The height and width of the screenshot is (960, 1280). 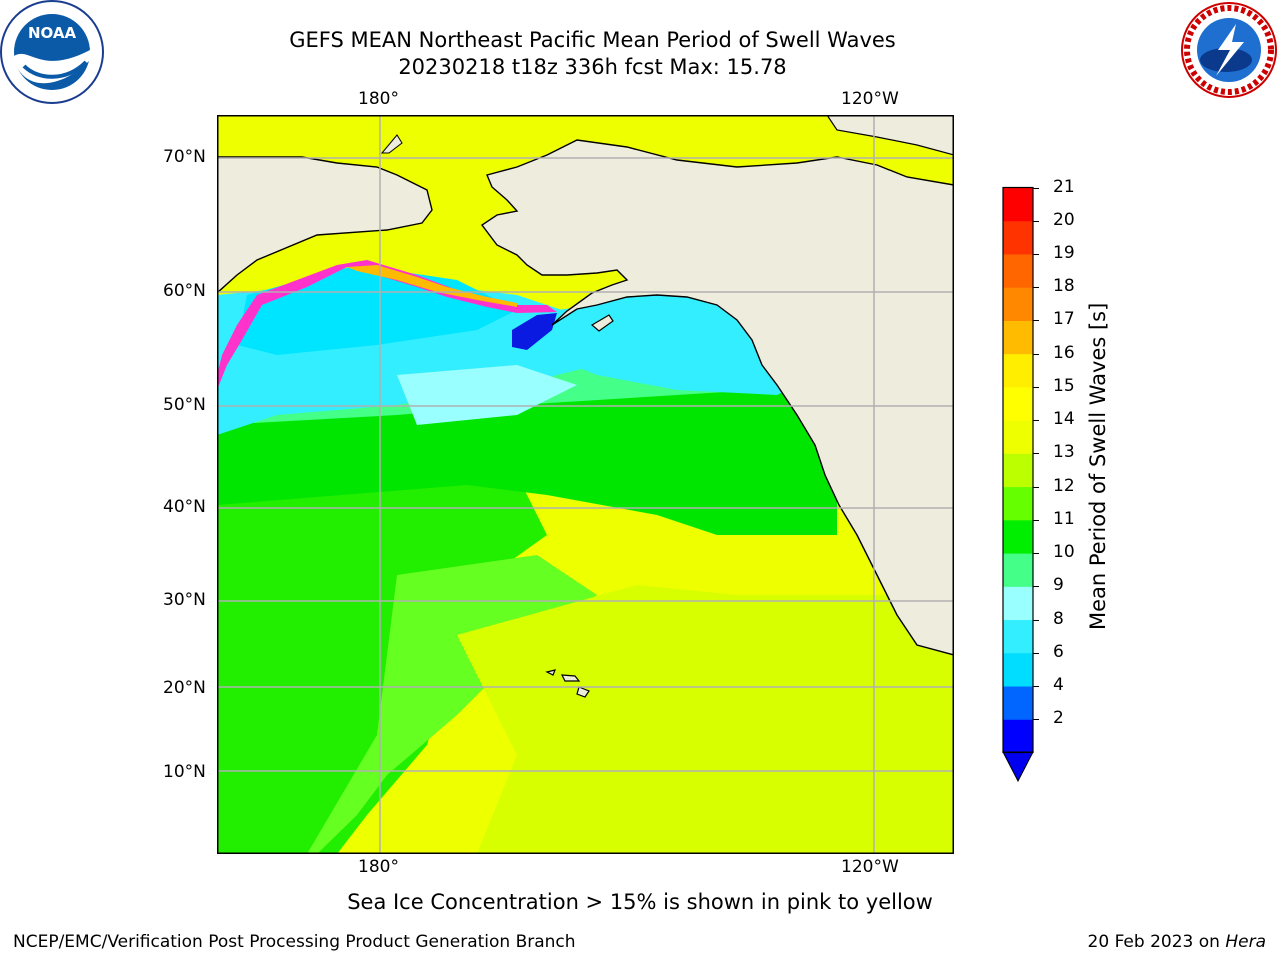 What do you see at coordinates (870, 867) in the screenshot?
I see `bottom-lon-label-120w: 120°W` at bounding box center [870, 867].